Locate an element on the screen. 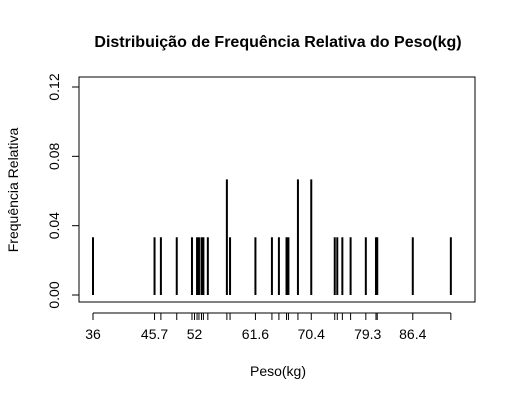 The width and height of the screenshot is (516, 401). x-tick-label: 61.6 is located at coordinates (255, 334).